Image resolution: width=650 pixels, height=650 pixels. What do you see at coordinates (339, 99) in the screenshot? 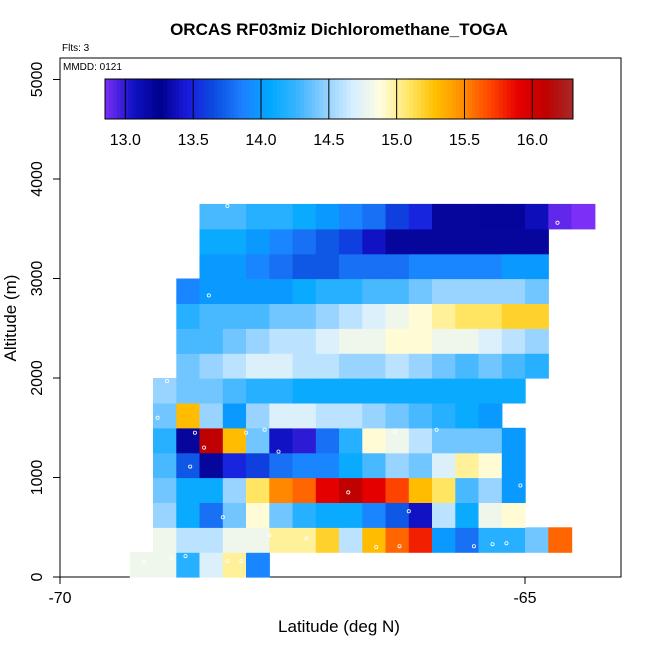
I see `colorbar-frame` at bounding box center [339, 99].